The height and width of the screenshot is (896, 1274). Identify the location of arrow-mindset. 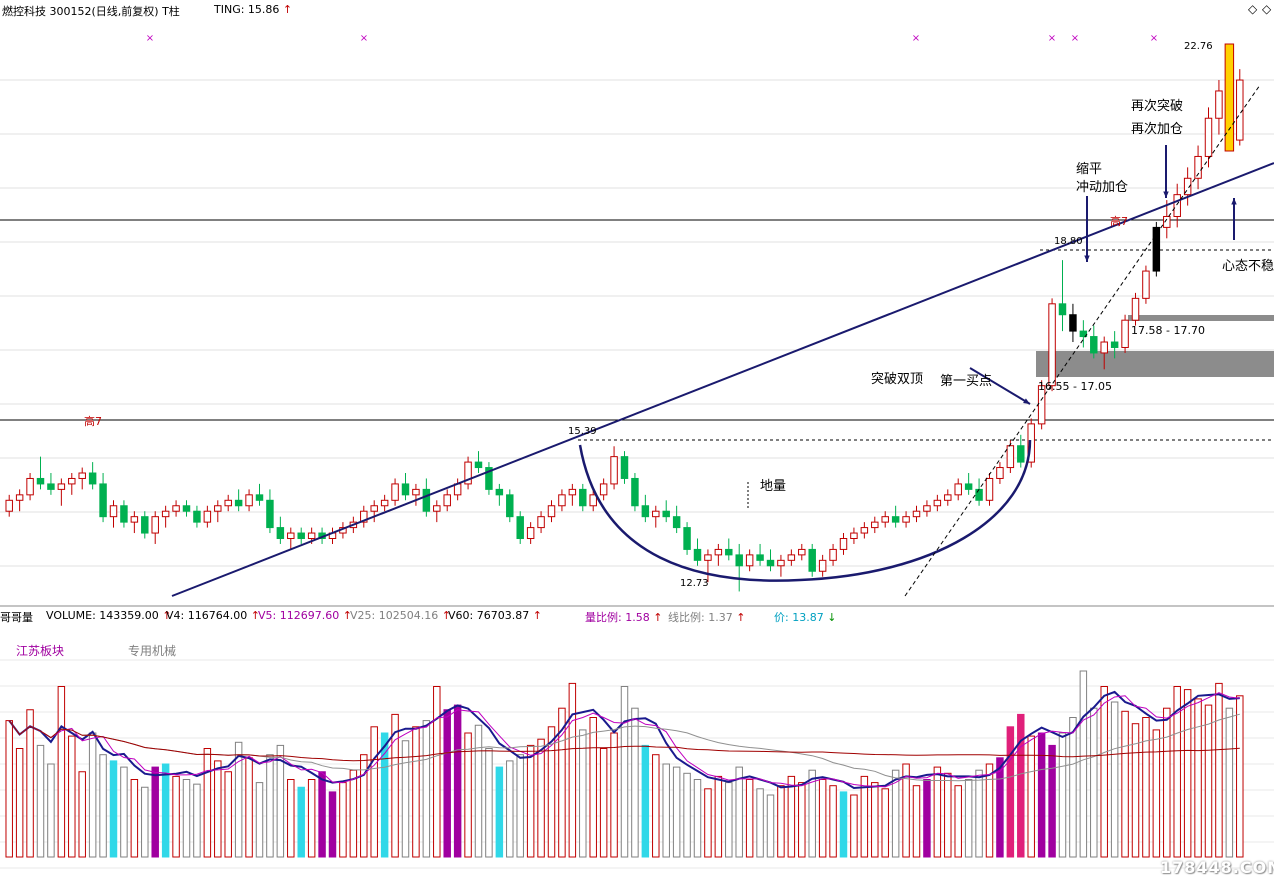
(1234, 201).